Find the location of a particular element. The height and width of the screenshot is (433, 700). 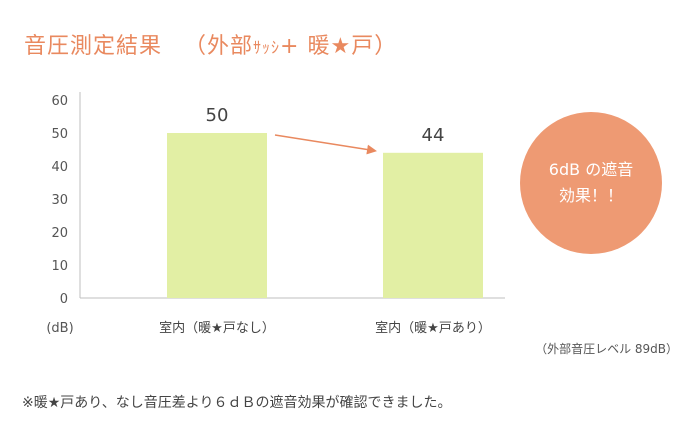

external-level-note: （外部音圧レベル 89dB） is located at coordinates (606, 349).